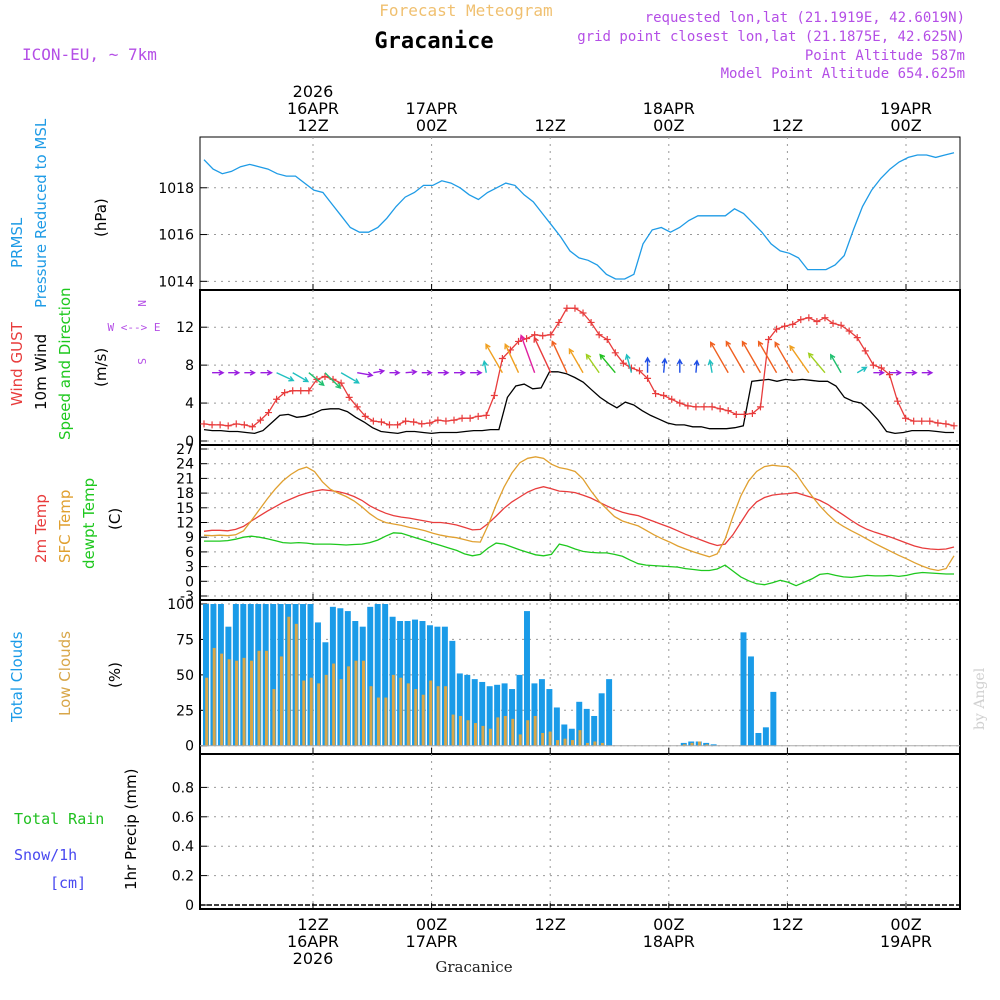 This screenshot has width=1000, height=1000. I want to click on temperature-ytick-label: 12, so click(185, 524).